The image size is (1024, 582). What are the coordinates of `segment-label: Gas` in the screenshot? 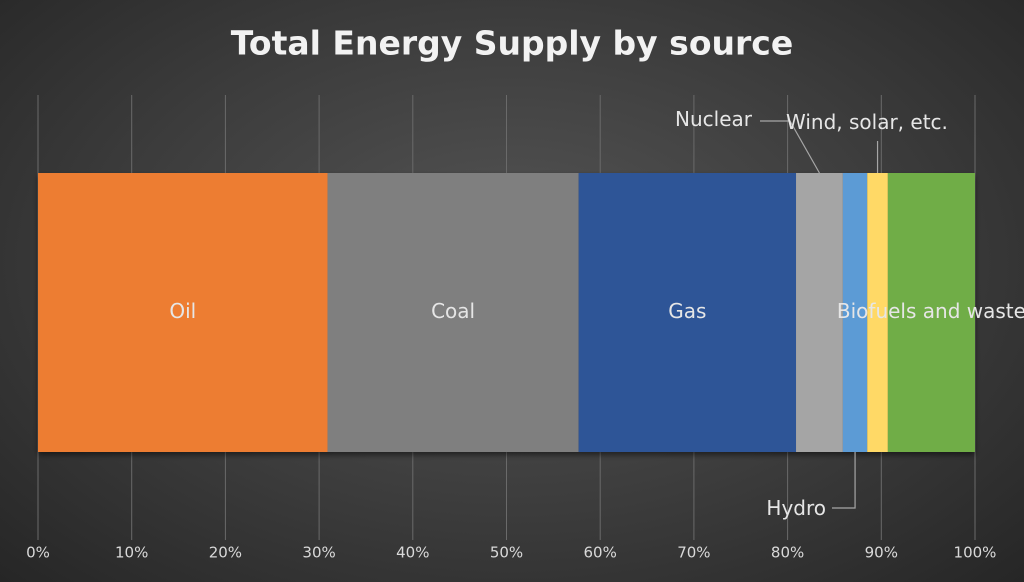 It's located at (687, 311).